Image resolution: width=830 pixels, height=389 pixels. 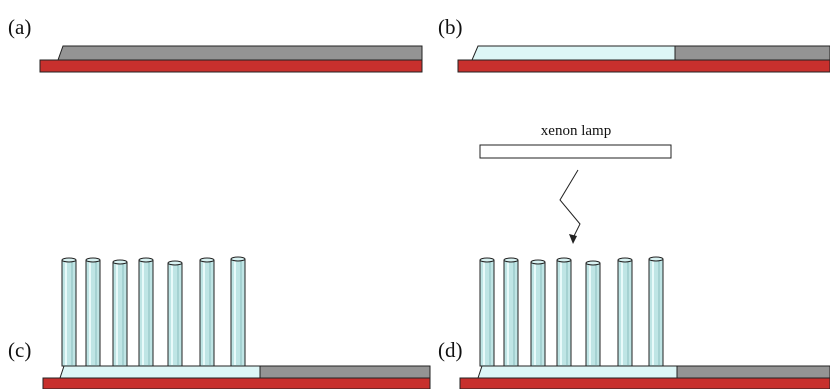 I want to click on xenon-lamp, so click(x=575, y=151).